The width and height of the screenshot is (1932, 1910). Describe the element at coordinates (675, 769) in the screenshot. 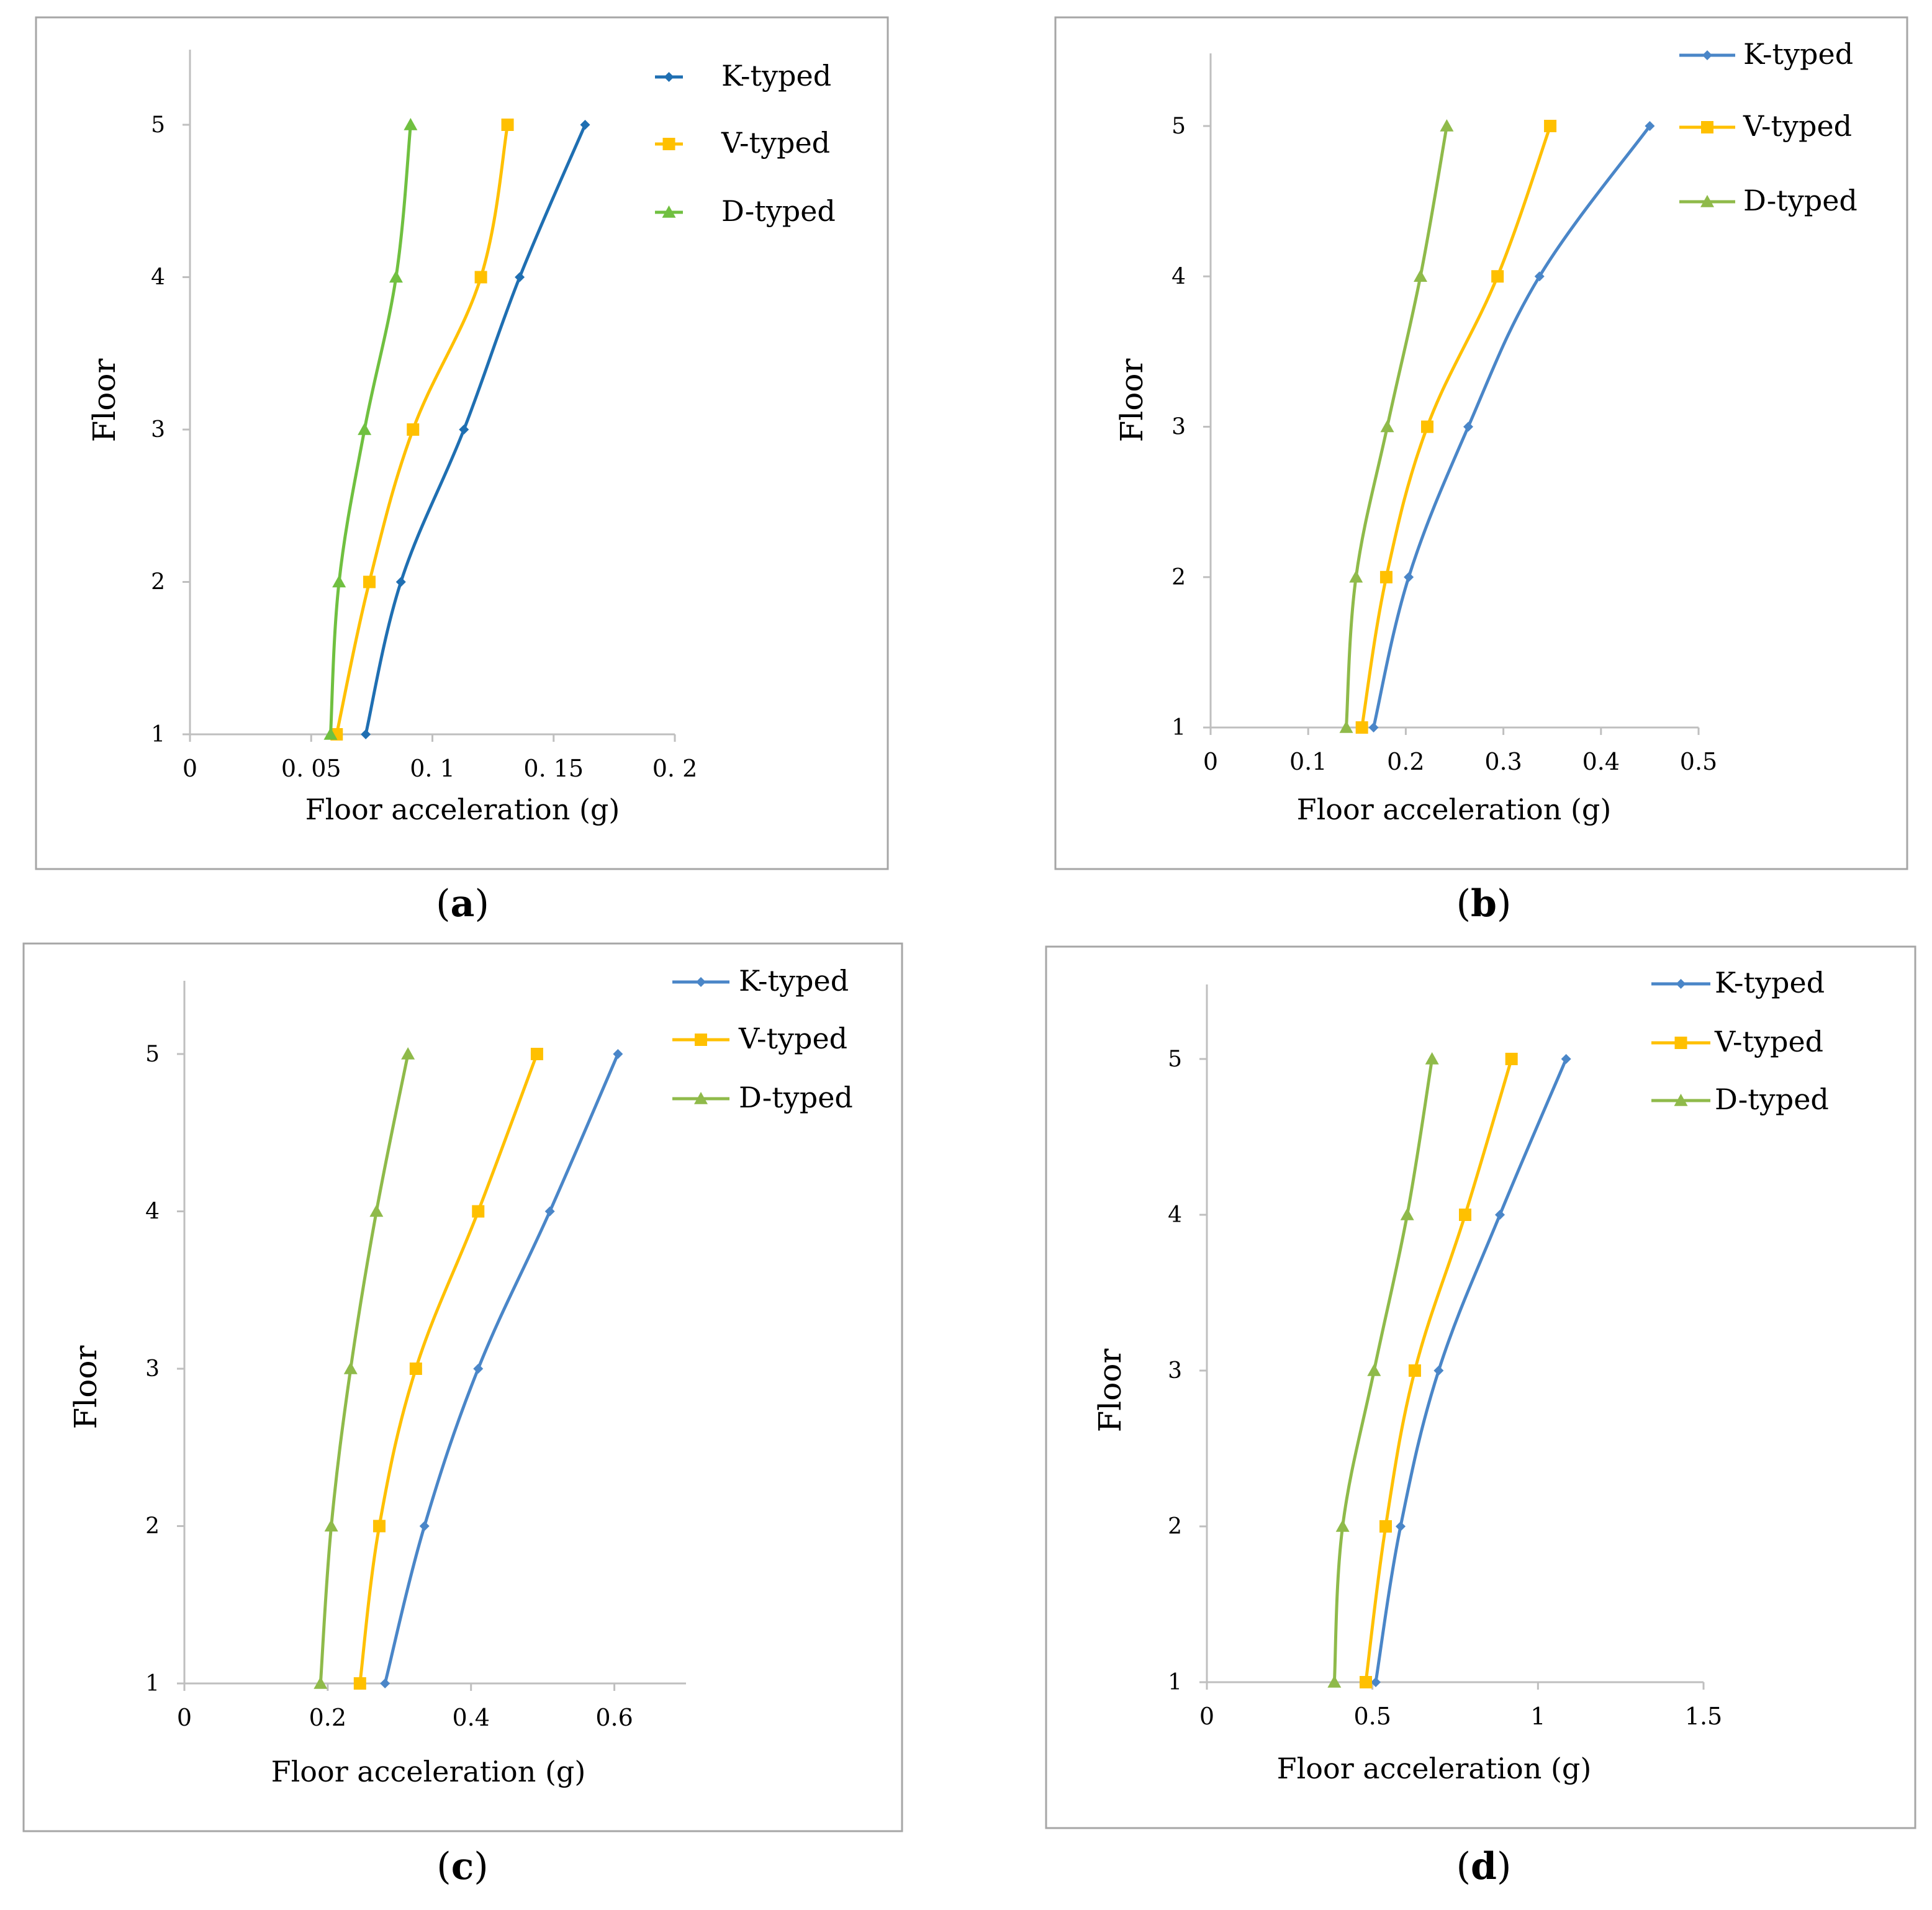

I see `x-tick-label: 0. 2` at that location.